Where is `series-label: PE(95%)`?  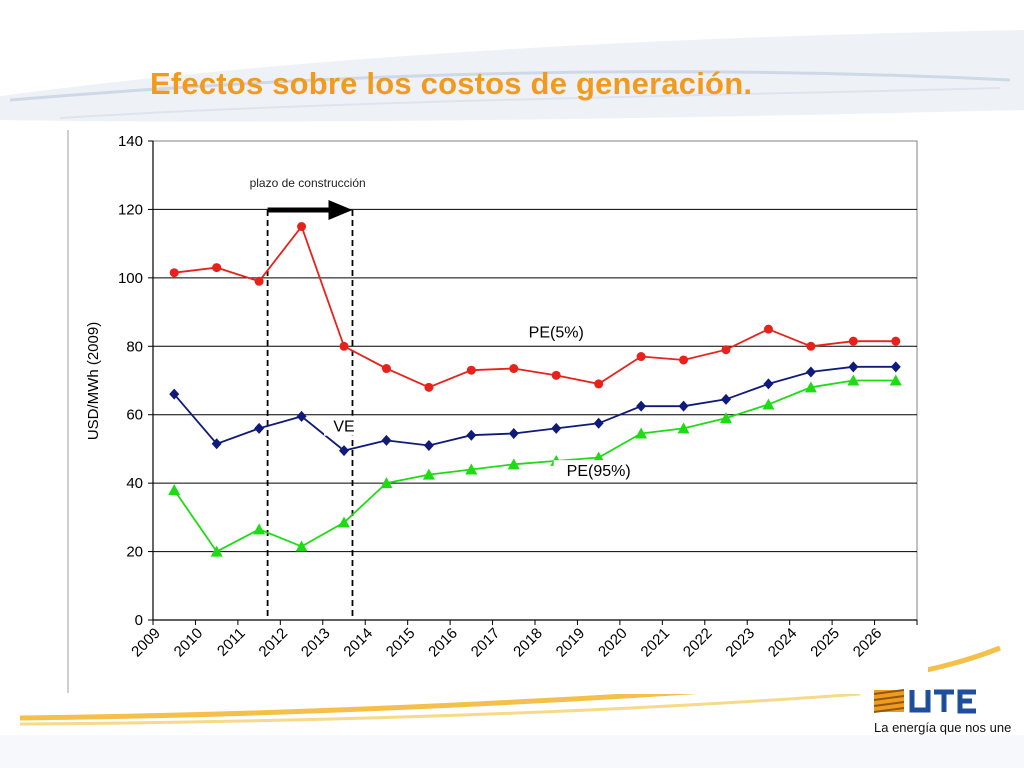 series-label: PE(95%) is located at coordinates (599, 471).